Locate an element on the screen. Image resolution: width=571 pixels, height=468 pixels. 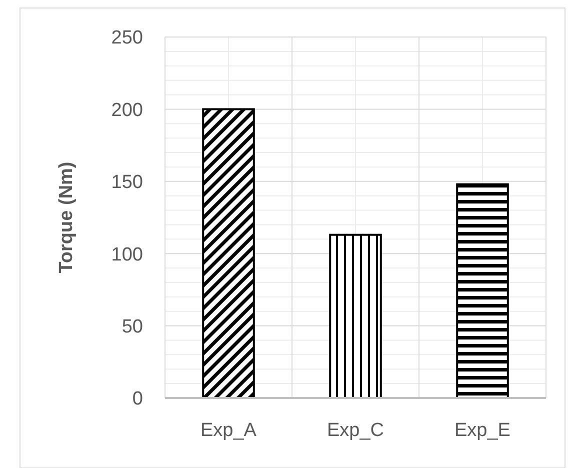
y-tick-label: 50 is located at coordinates (132, 327).